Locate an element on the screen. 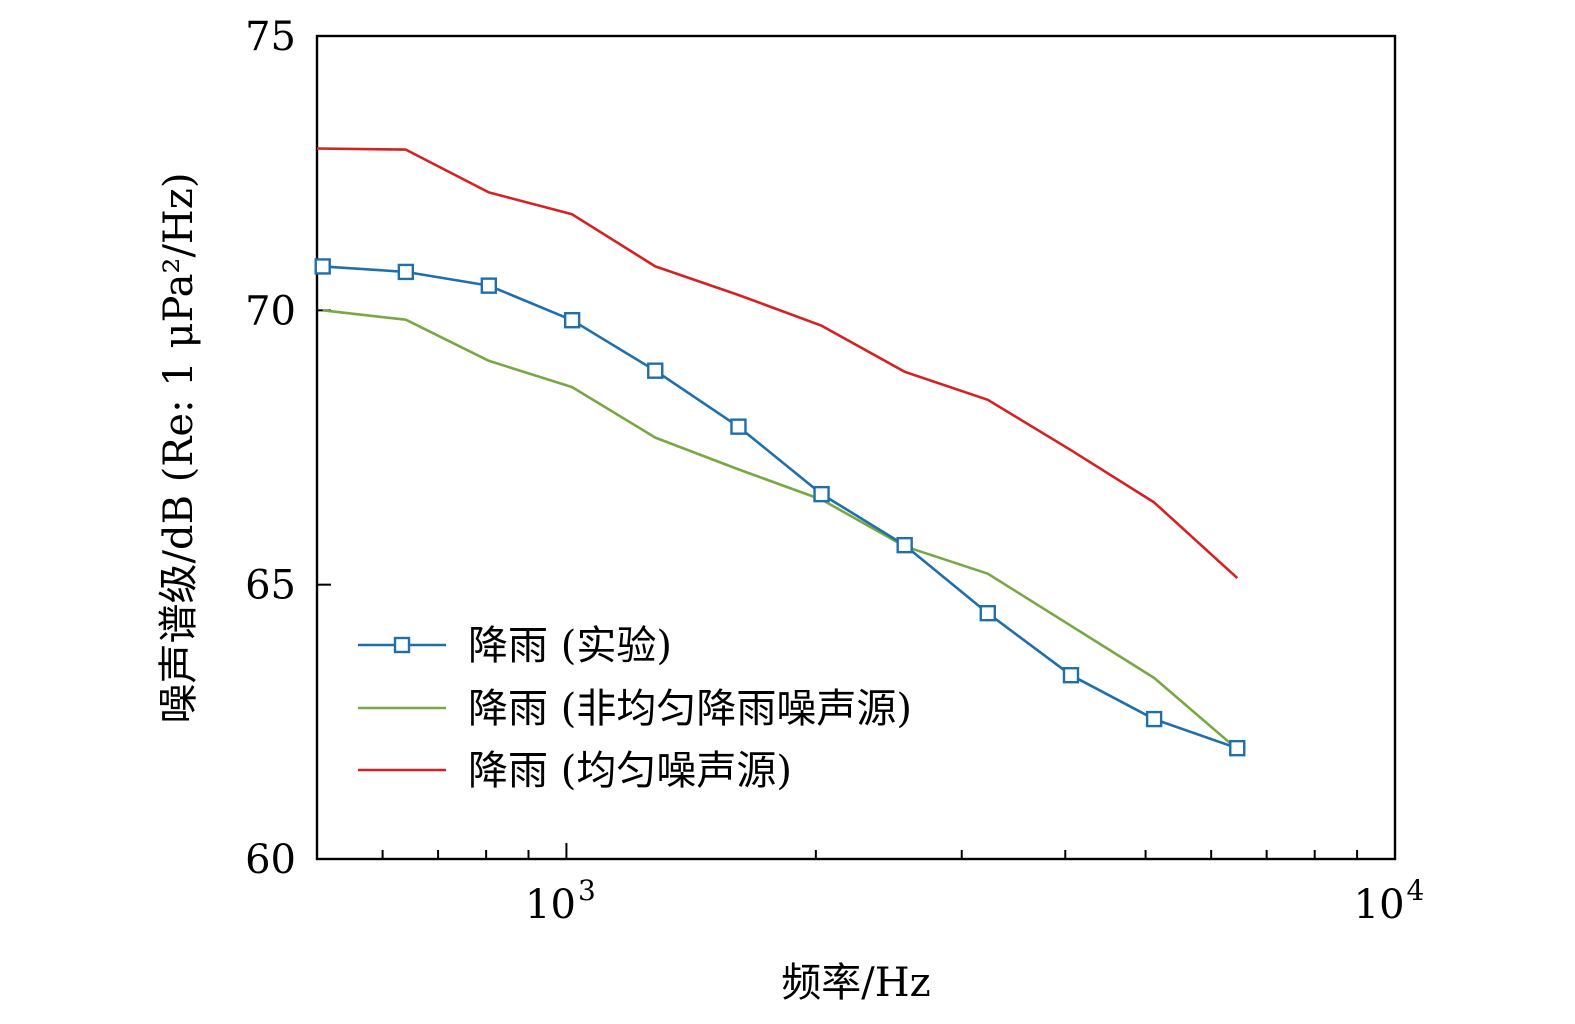 This screenshot has width=1575, height=1024. x-ticks: 10³ 10⁴ is located at coordinates (903, 885).